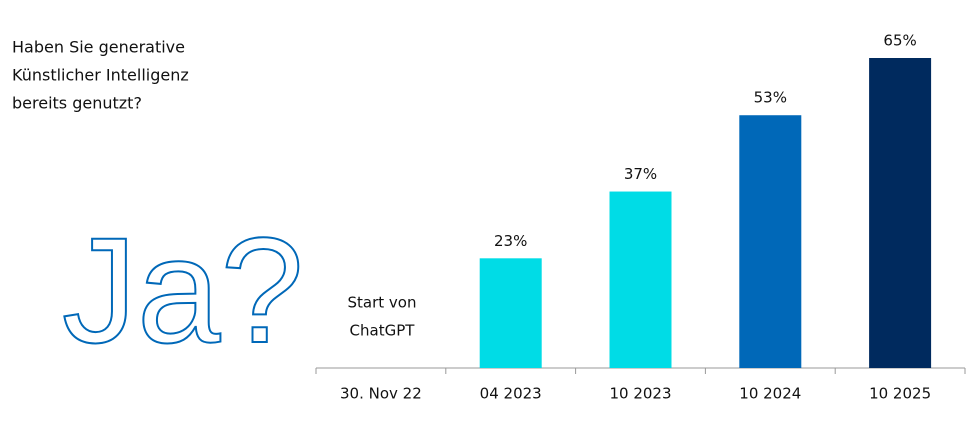 This screenshot has width=975, height=434. Describe the element at coordinates (899, 41) in the screenshot. I see `value-label: 65%` at that location.